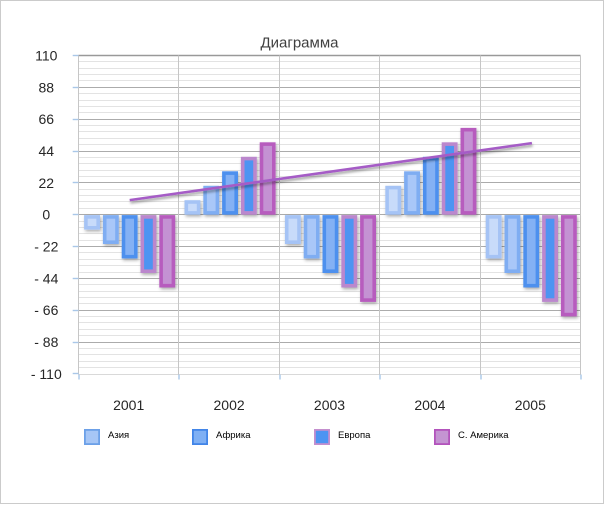  What do you see at coordinates (47, 183) in the screenshot?
I see `svg-text: 22` at bounding box center [47, 183].